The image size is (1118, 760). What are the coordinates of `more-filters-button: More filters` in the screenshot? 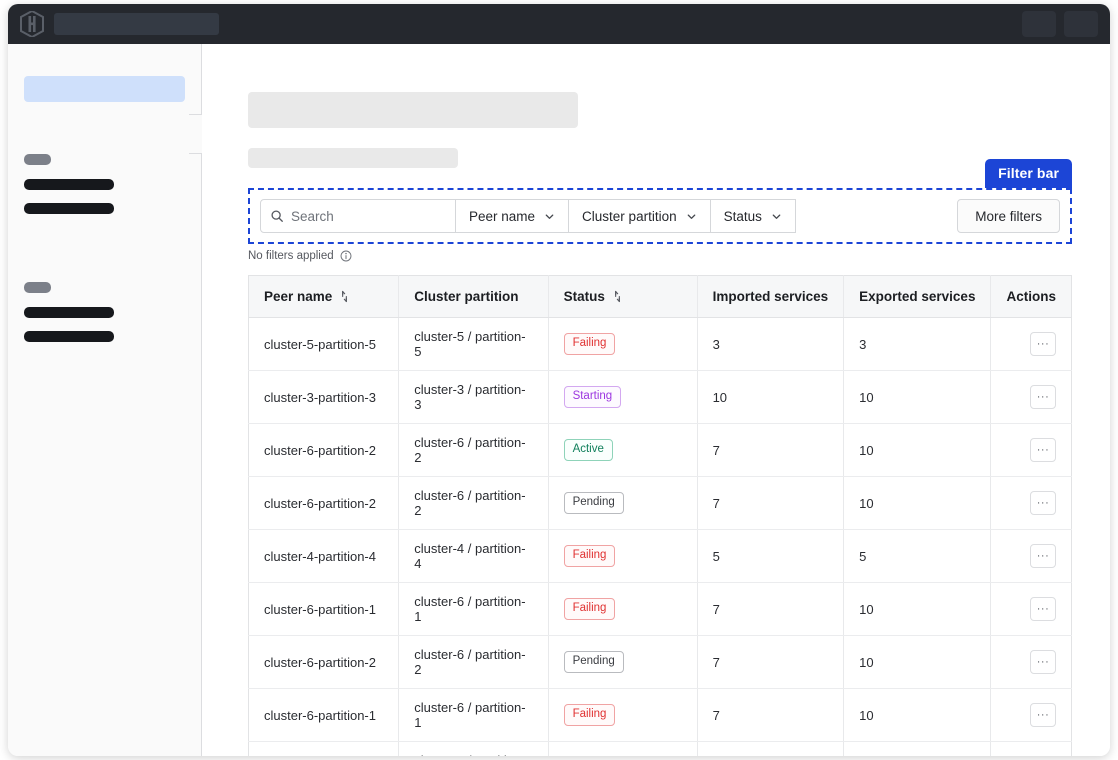 It's located at (1008, 216).